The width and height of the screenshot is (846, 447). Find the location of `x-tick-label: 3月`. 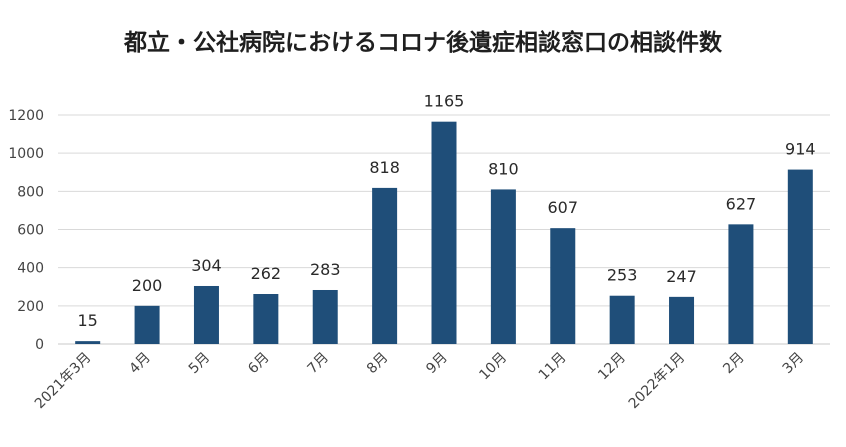

x-tick-label: 3月 is located at coordinates (794, 364).